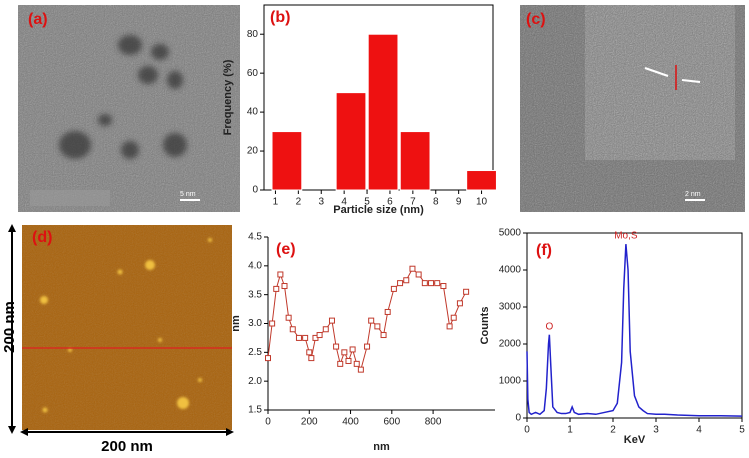  Describe the element at coordinates (255, 265) in the screenshot. I see `y-tick-label: 4.0` at that location.